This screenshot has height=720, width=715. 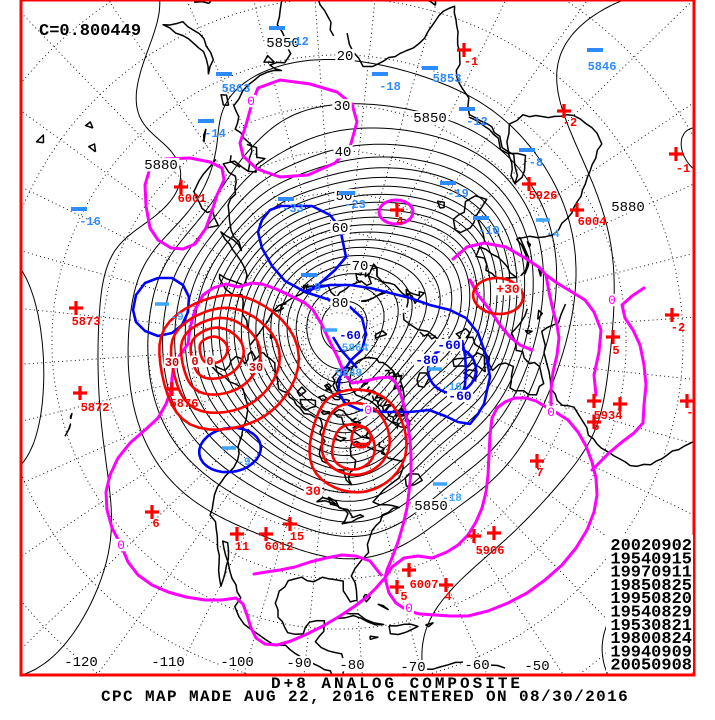 I want to click on svg-text: 11, so click(x=242, y=547).